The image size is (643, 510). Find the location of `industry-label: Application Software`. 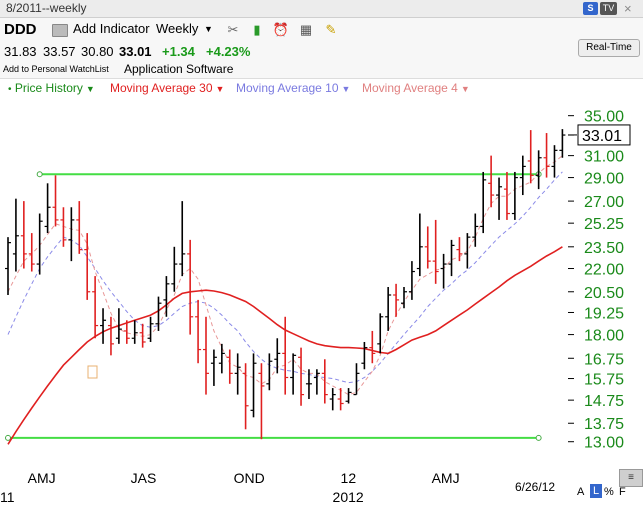

industry-label: Application Software is located at coordinates (179, 69).